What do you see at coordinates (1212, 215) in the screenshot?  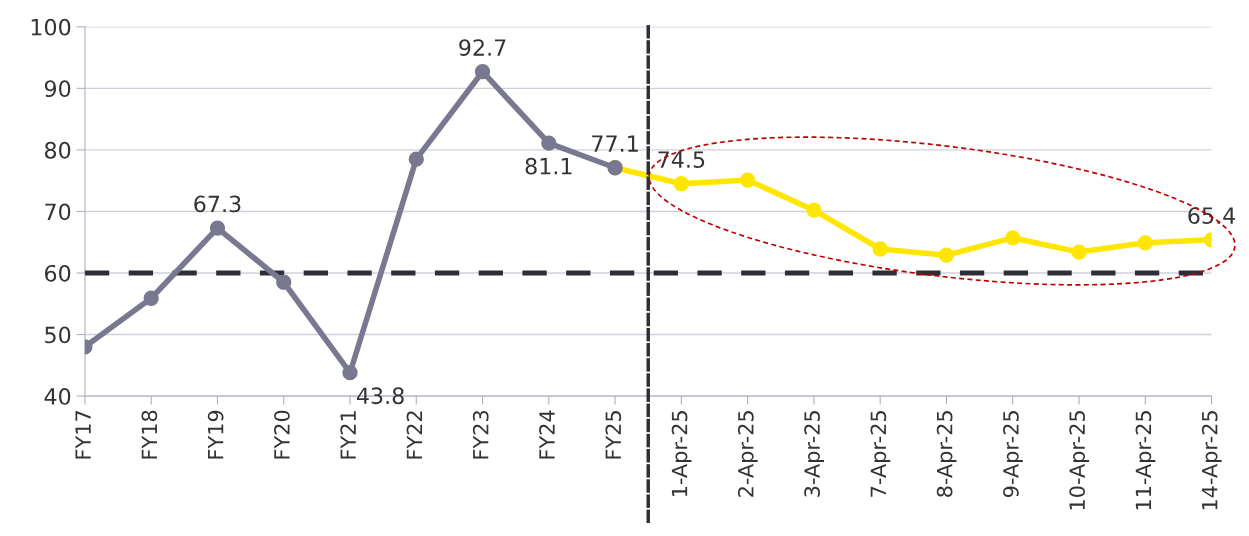 I see `data-label: 65.4` at bounding box center [1212, 215].